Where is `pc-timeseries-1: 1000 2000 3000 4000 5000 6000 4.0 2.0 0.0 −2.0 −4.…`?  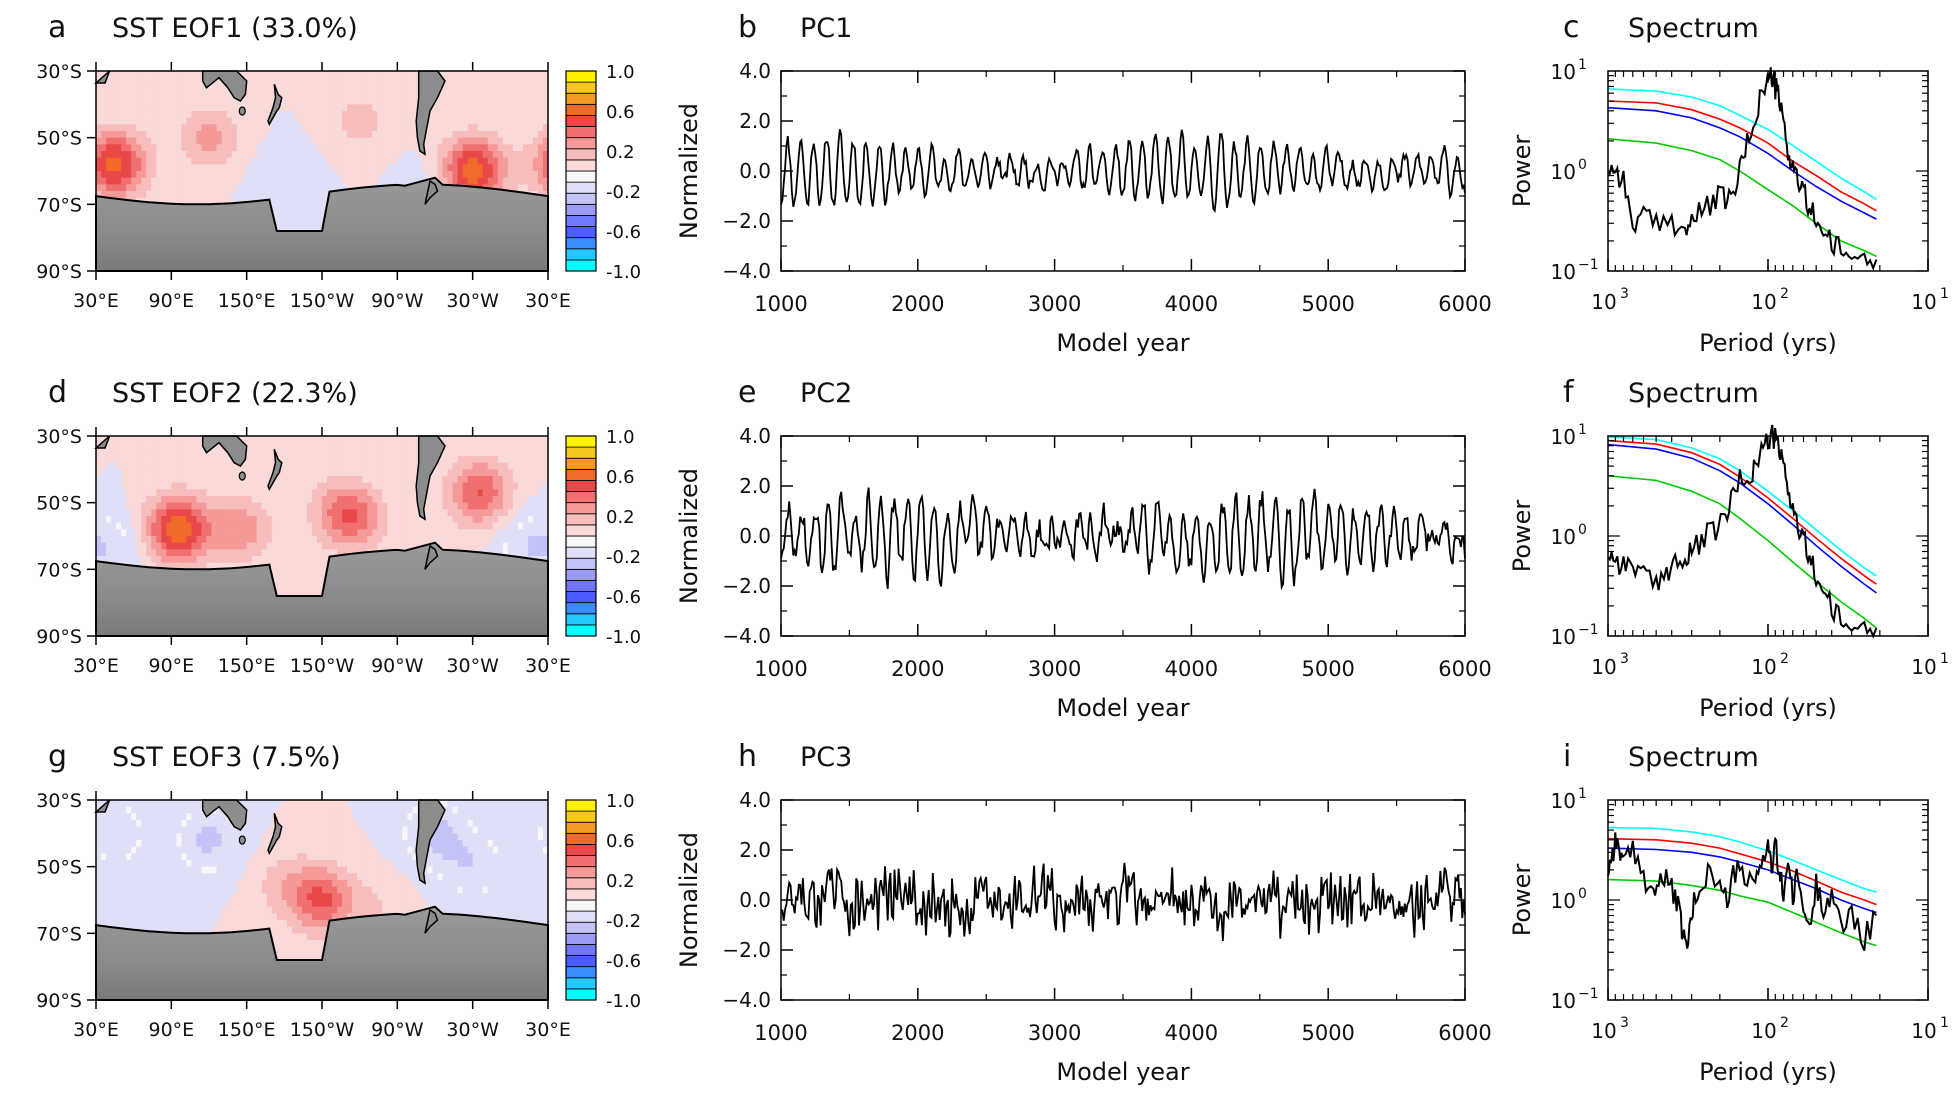
pc-timeseries-1: 1000 2000 3000 4000 5000 6000 4.0 2.0 0.0 −2.0 −4.… is located at coordinates (1083, 208).